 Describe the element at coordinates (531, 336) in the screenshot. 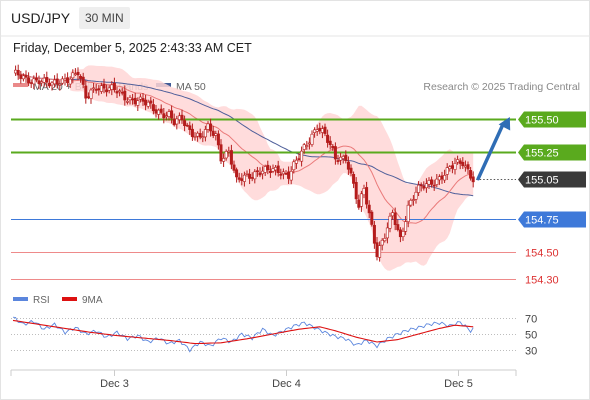

I see `rsi-tick-50: 50` at that location.